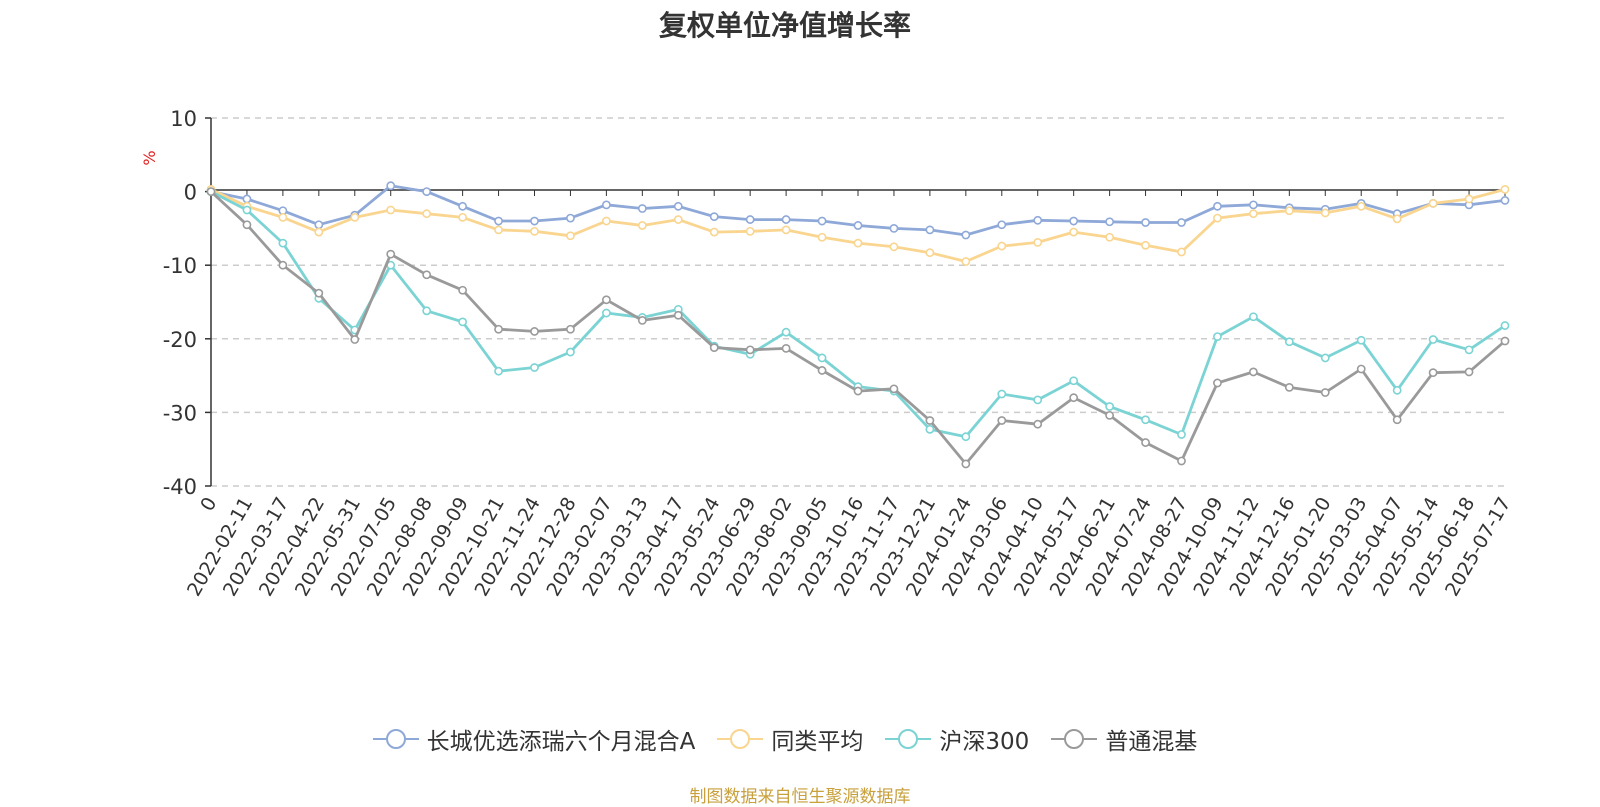  I want to click on y-tick-labels: 10 0 -10 -20 -30 -40, so click(180, 303).